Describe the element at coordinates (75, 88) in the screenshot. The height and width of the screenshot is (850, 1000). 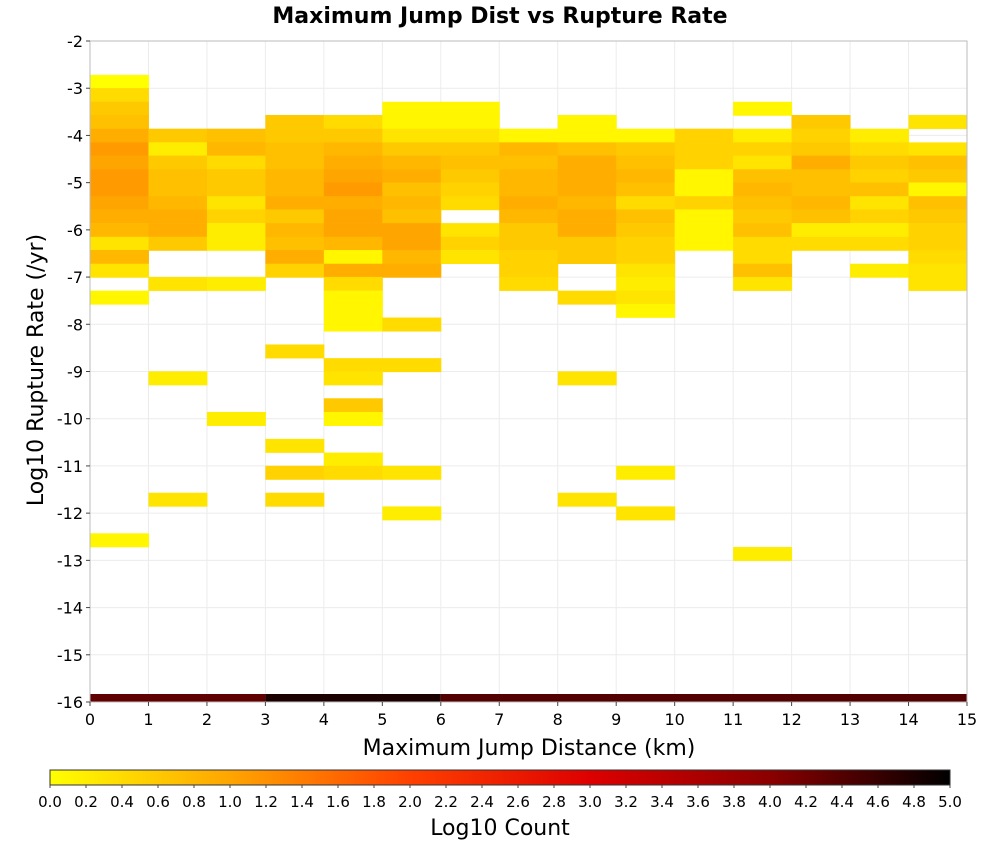
I see `y-tick-label: -3` at that location.